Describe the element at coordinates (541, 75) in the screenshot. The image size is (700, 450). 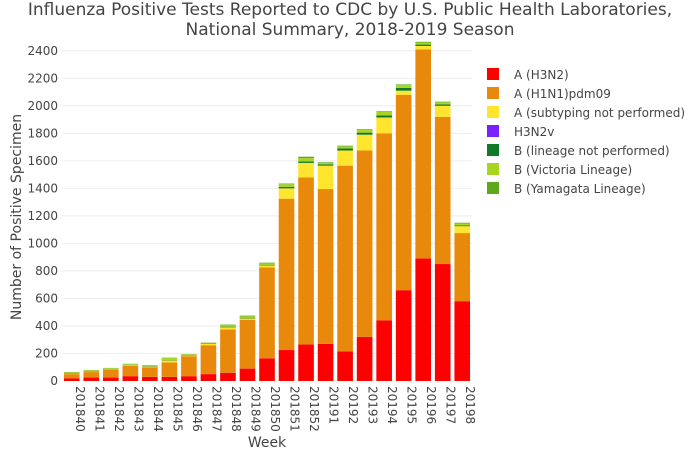
I see `legend-label: A (H3N2)` at that location.